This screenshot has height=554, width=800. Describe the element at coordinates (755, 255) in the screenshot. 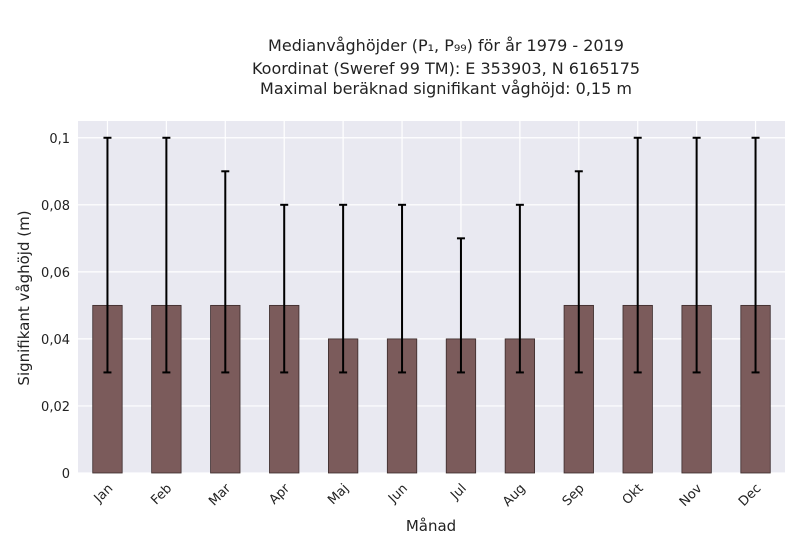

I see `error-bar-dec` at that location.